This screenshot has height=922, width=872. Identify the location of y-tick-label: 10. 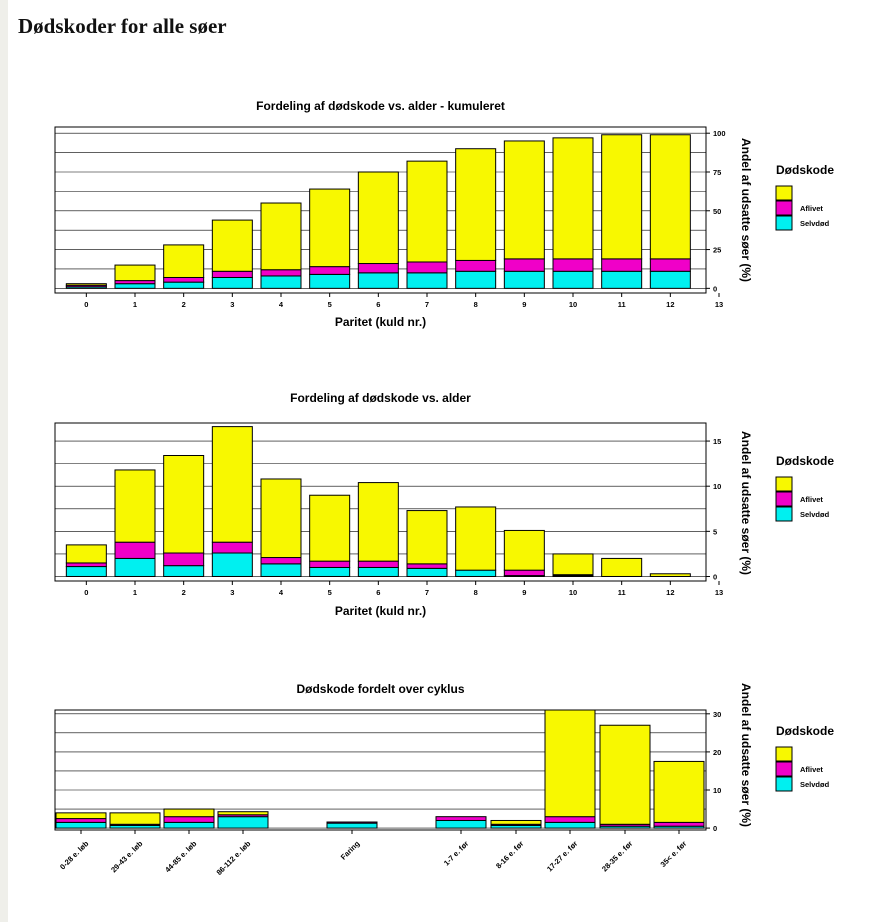
(717, 790).